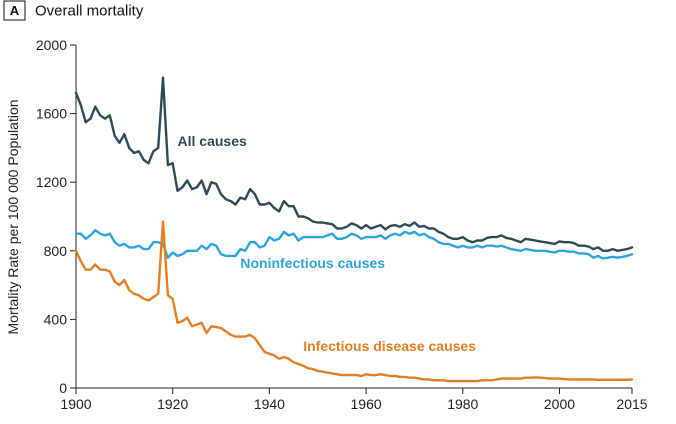 The image size is (676, 424). Describe the element at coordinates (212, 141) in the screenshot. I see `series-label-0: All causes` at that location.